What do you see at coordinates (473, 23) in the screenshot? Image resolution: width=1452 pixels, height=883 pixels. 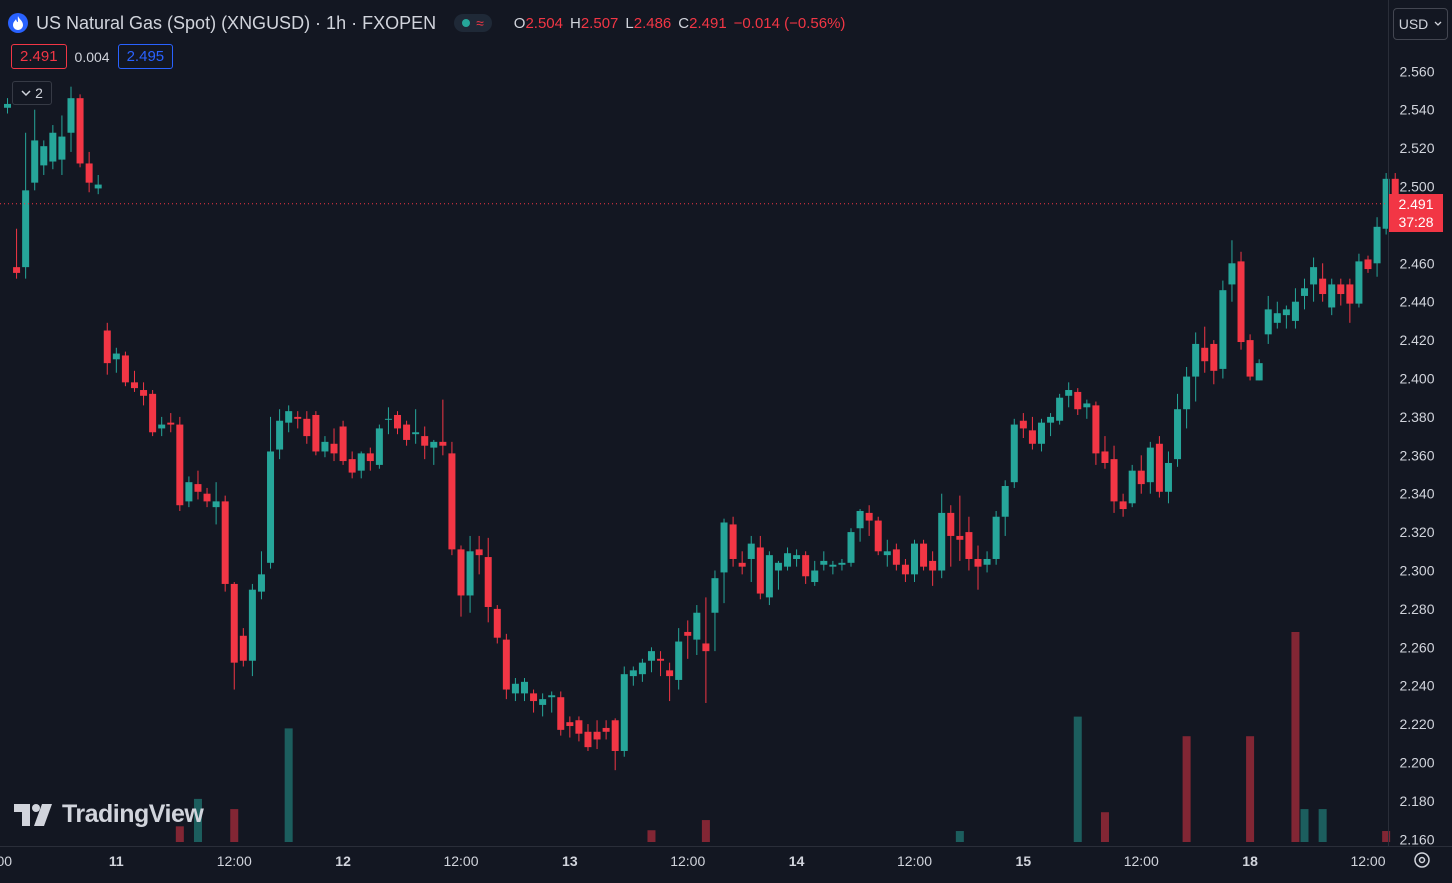 I see `market-status-pill: ≈` at bounding box center [473, 23].